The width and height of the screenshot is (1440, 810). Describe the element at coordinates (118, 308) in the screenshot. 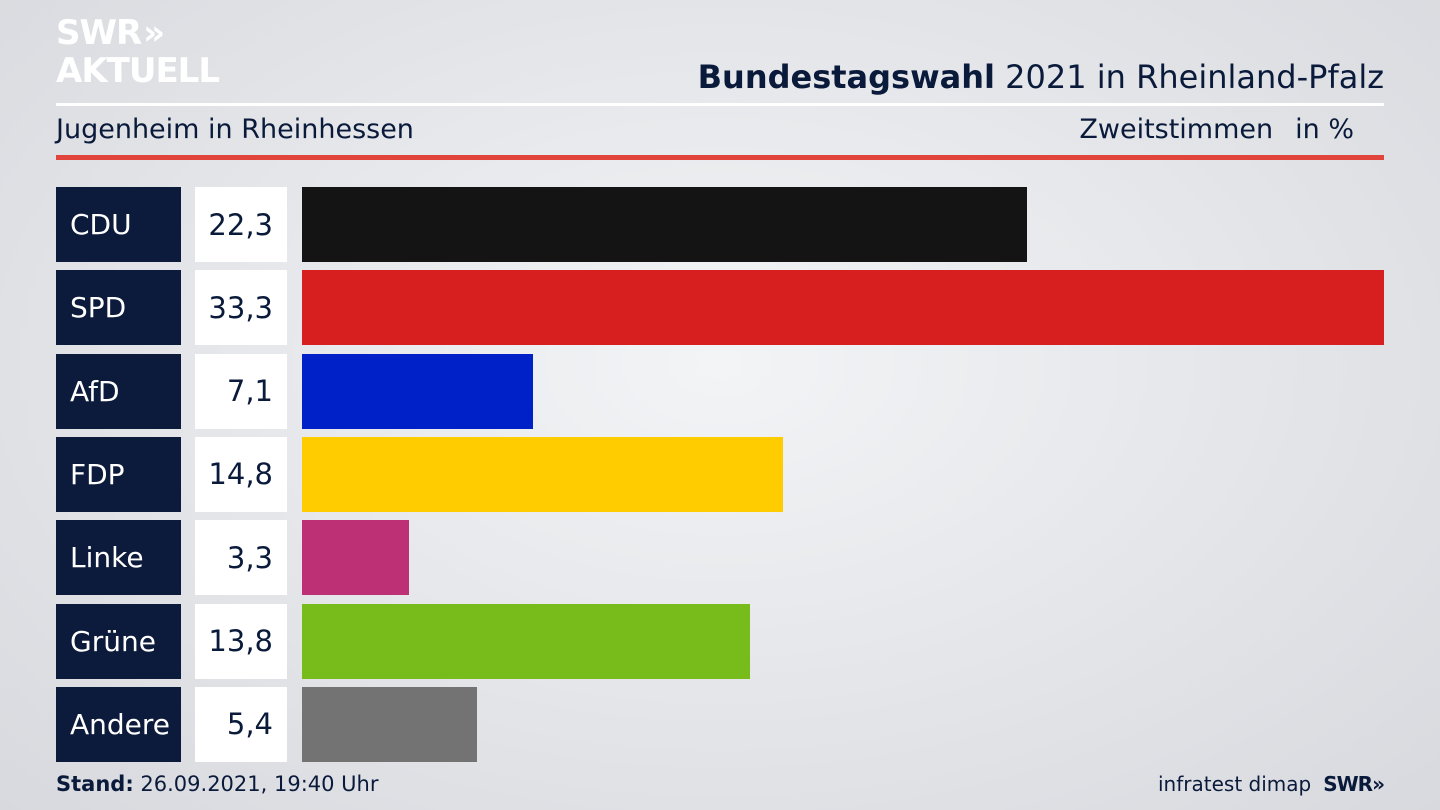

I see `party-label: SPD` at that location.